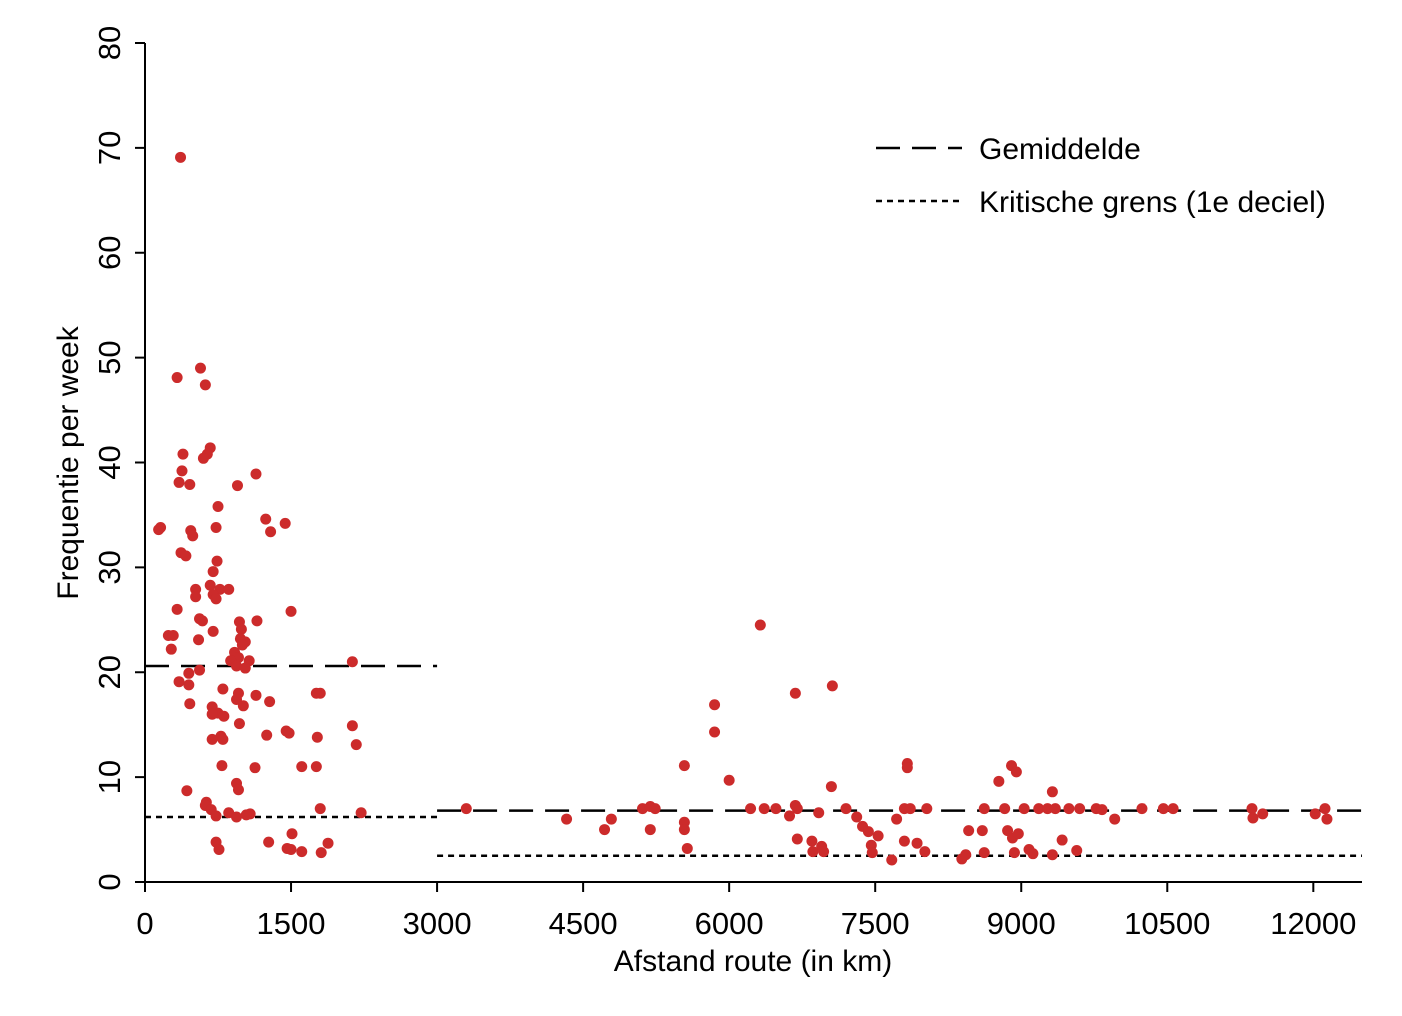 The width and height of the screenshot is (1402, 1016). Describe the element at coordinates (68, 462) in the screenshot. I see `y-axis-label: Frequentie per week` at that location.